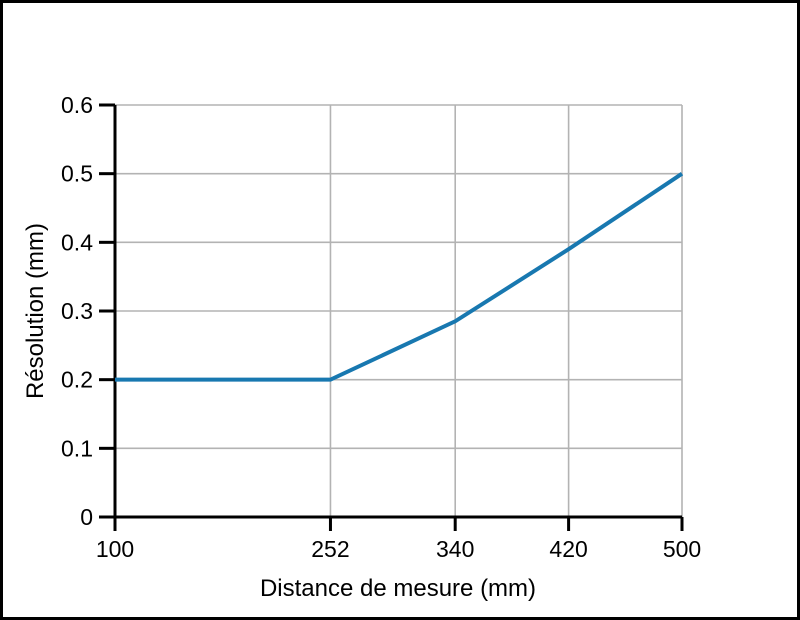  I want to click on y-tick-label: 0.2, so click(77, 380).